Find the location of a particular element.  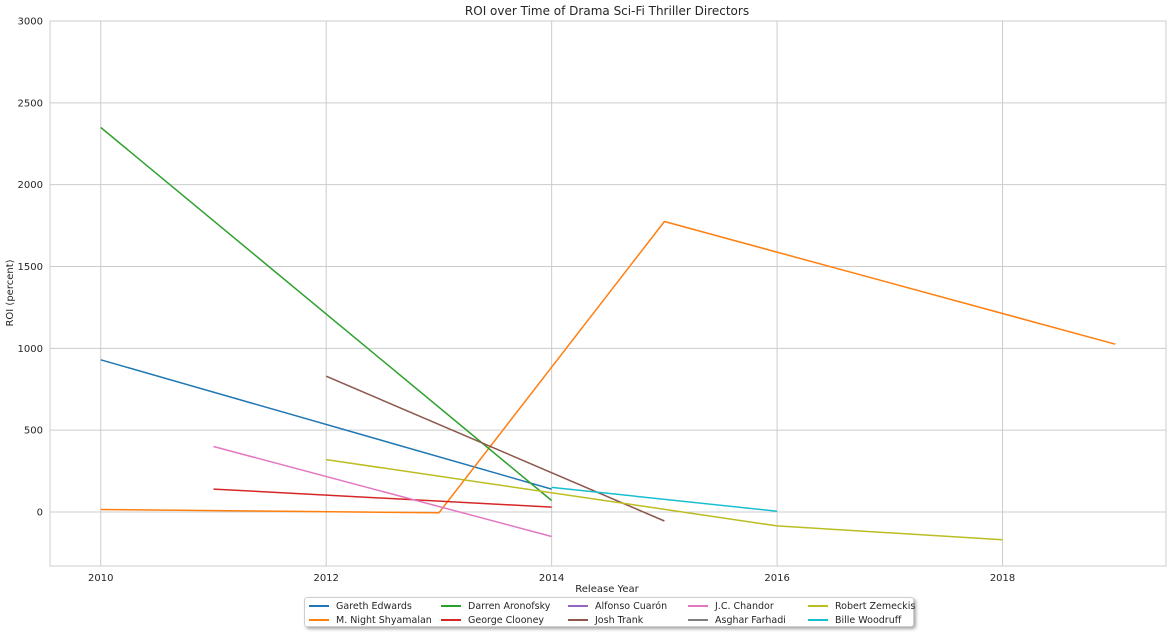

legend-item-bille-woodruff: Bille Woodruff is located at coordinates (863, 620).